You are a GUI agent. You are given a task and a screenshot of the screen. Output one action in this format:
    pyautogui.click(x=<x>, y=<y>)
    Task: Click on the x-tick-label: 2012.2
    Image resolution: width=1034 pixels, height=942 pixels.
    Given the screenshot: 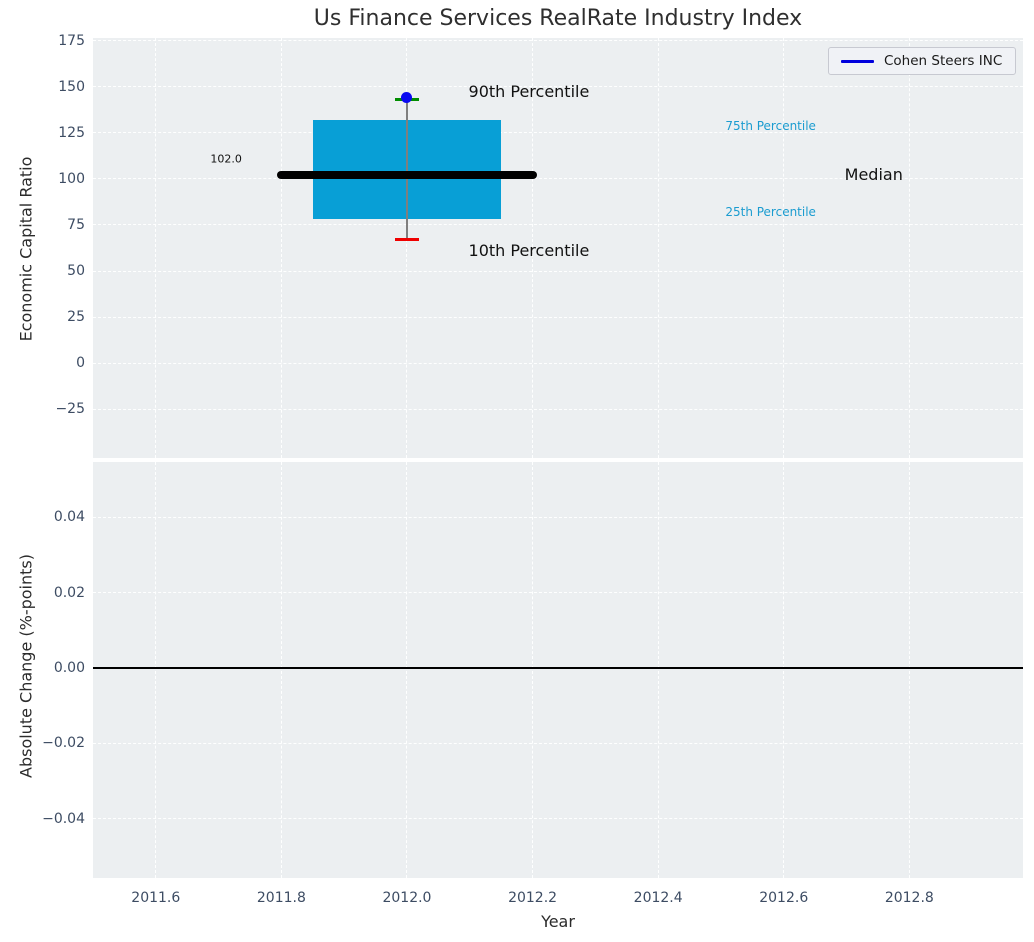 What is the action you would take?
    pyautogui.click(x=533, y=898)
    